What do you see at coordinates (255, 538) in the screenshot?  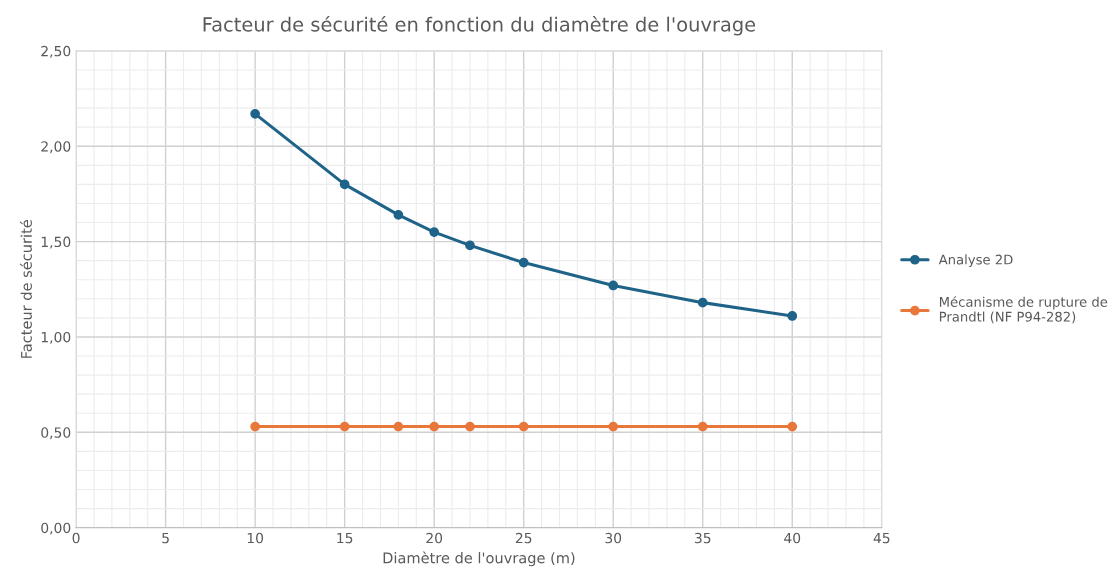 I see `x-tick-label: 10` at bounding box center [255, 538].